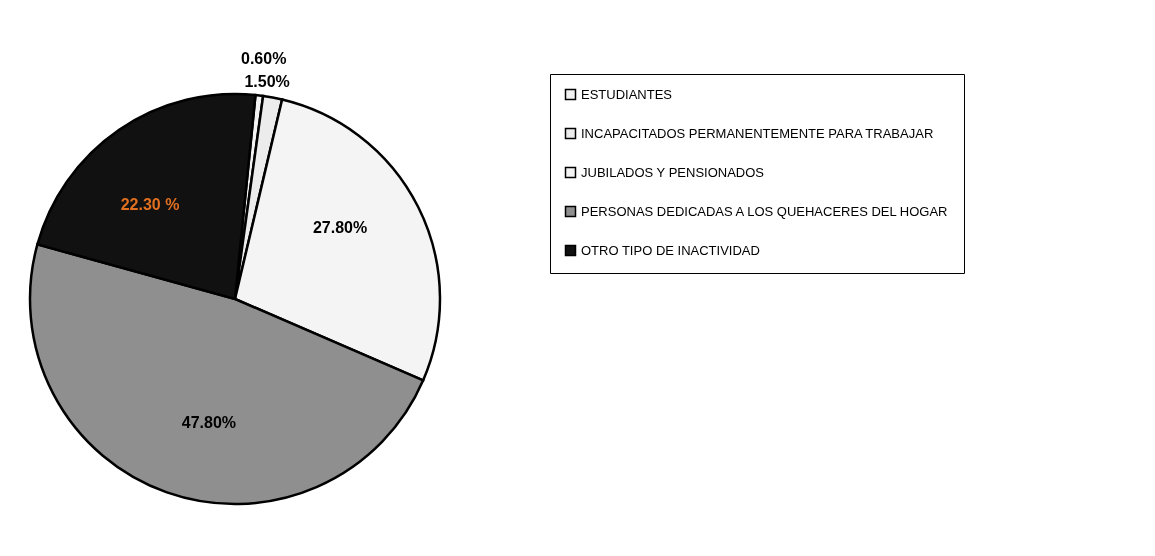 Image resolution: width=1155 pixels, height=556 pixels. I want to click on data-label: 27.80%, so click(340, 227).